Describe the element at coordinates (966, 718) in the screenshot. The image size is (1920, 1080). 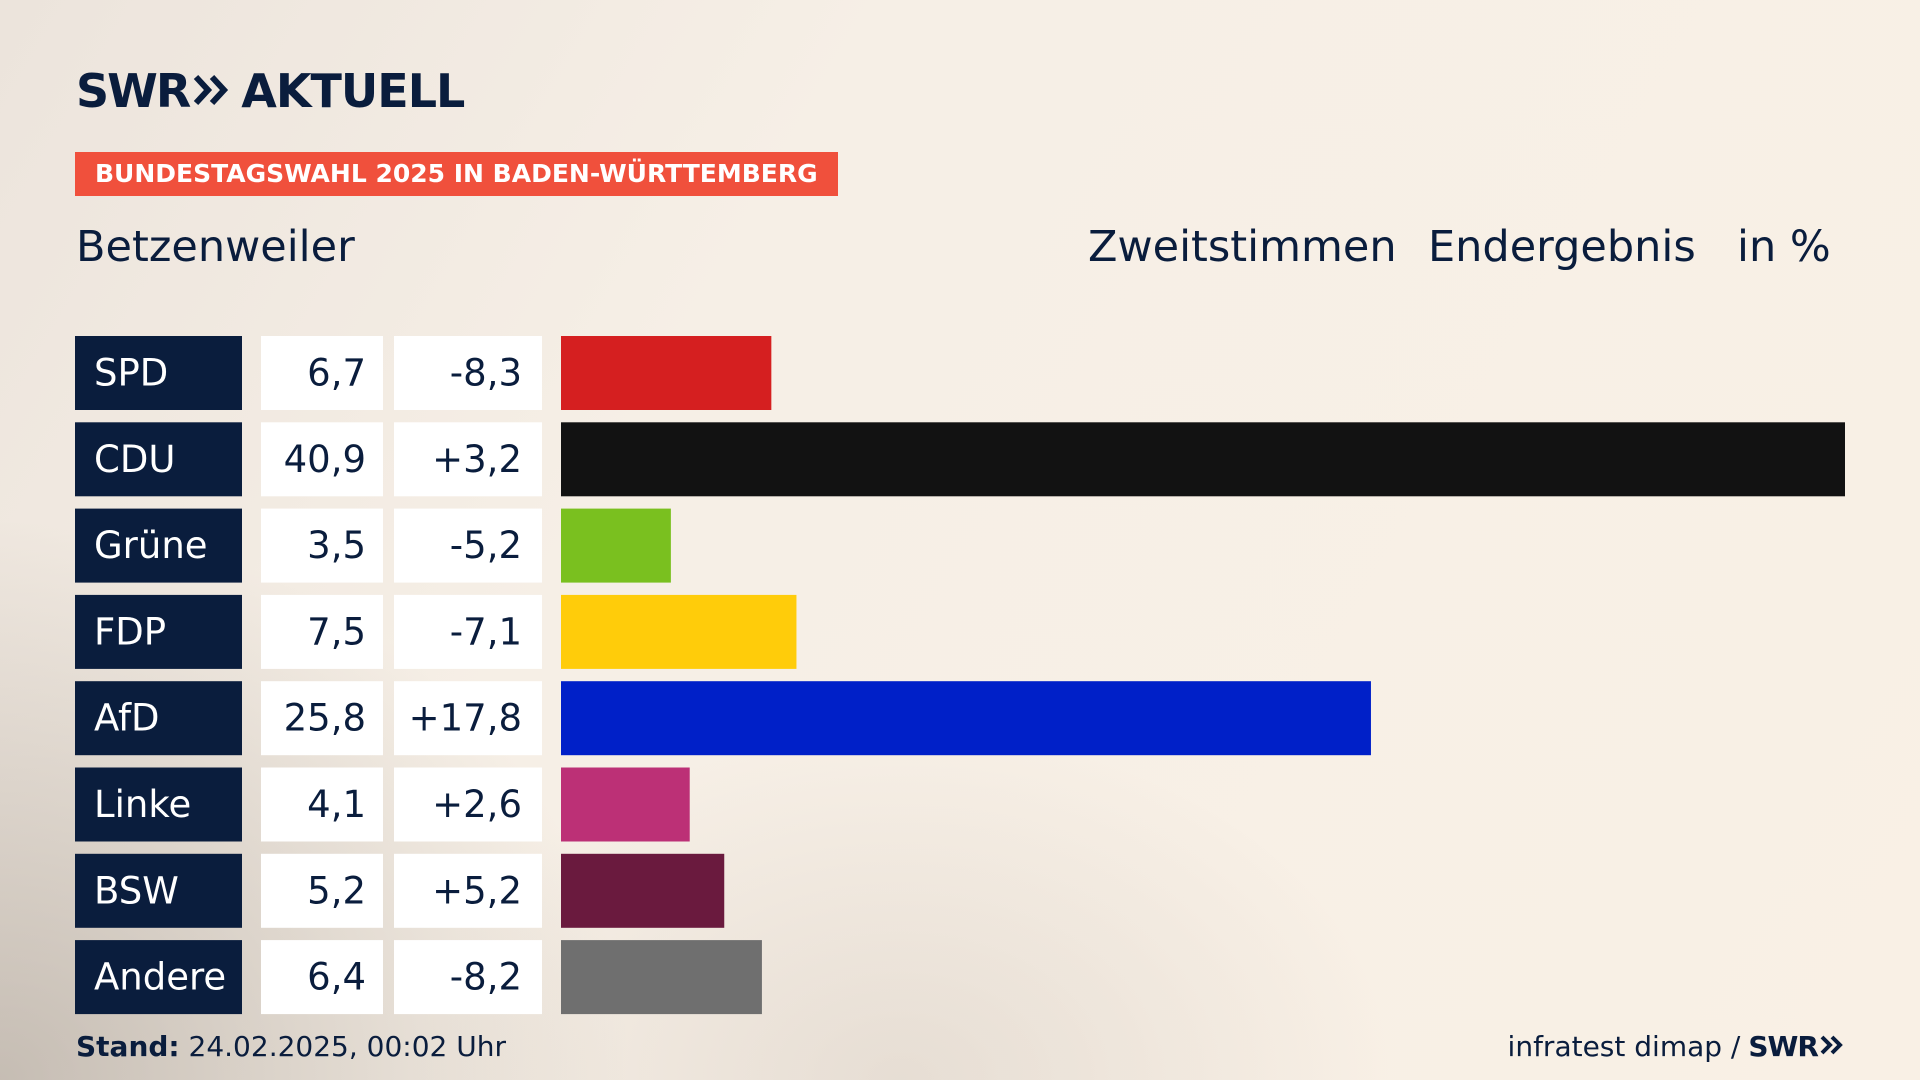
I see `bar-afd` at that location.